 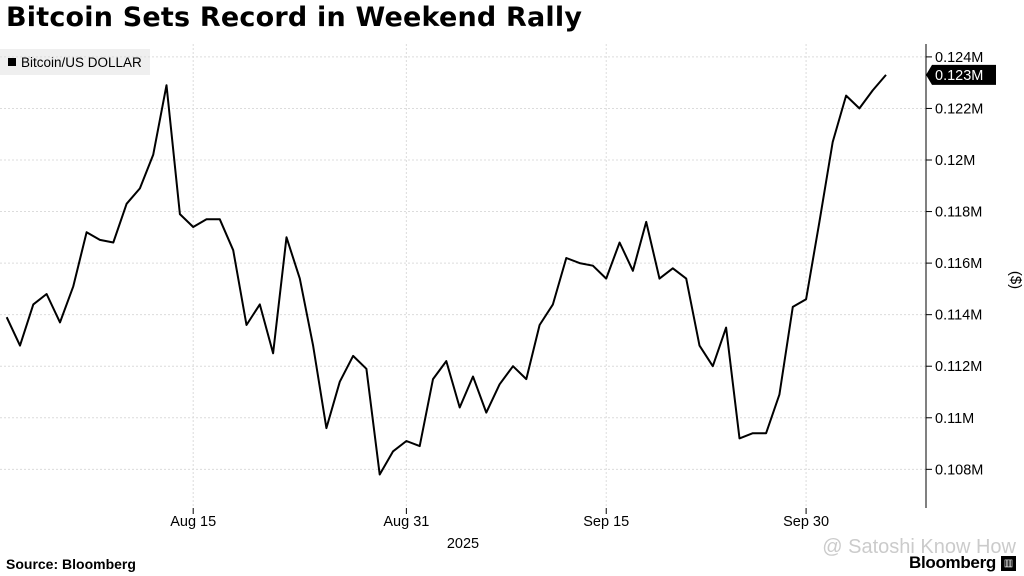 What do you see at coordinates (955, 161) in the screenshot?
I see `y-tick-label: 0.12M` at bounding box center [955, 161].